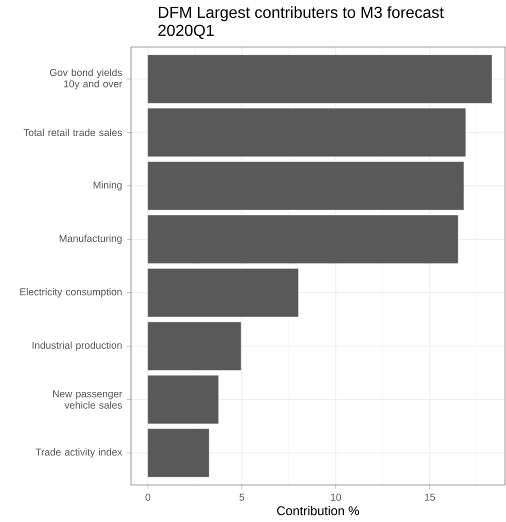  Describe the element at coordinates (148, 497) in the screenshot. I see `x-tick-label: 0` at that location.